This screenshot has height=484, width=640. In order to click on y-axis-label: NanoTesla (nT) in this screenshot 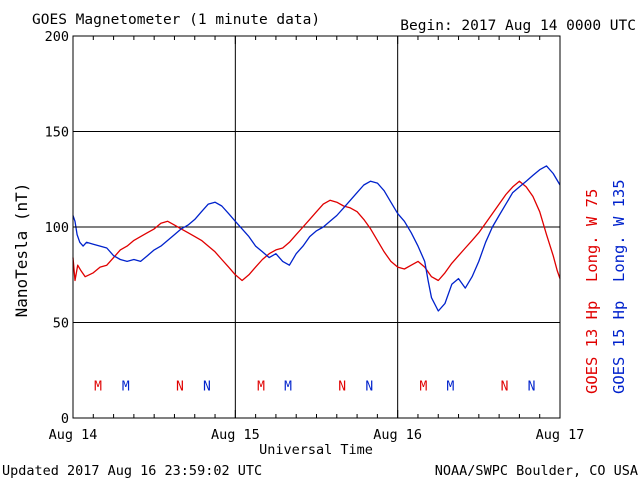, I will do `click(21, 250)`.